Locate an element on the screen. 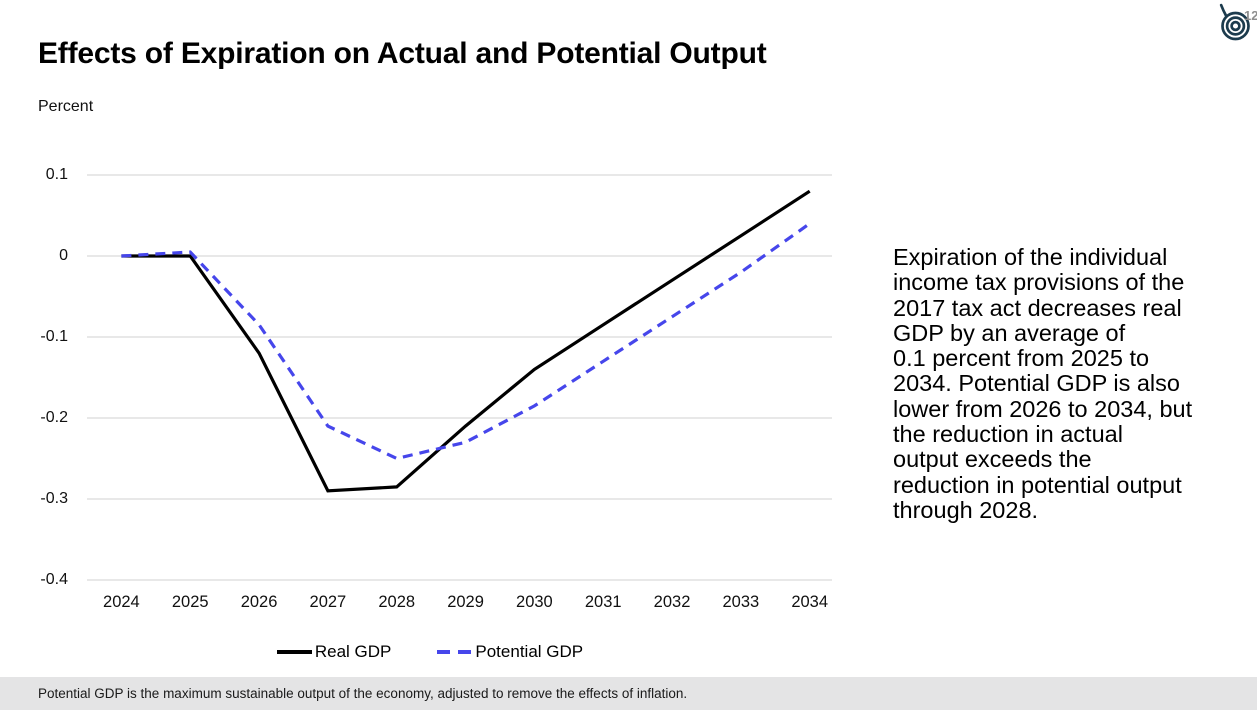 This screenshot has height=710, width=1257. y-tick-label: 0 is located at coordinates (63, 255).